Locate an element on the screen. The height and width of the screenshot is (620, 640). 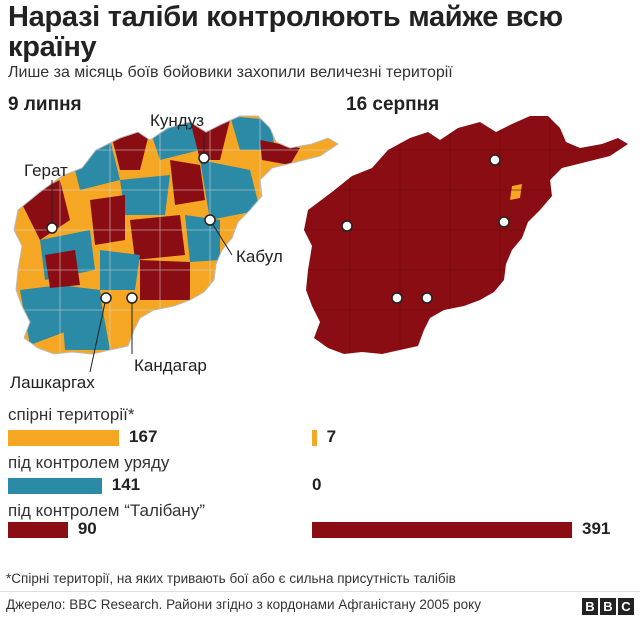
divider is located at coordinates (320, 591).